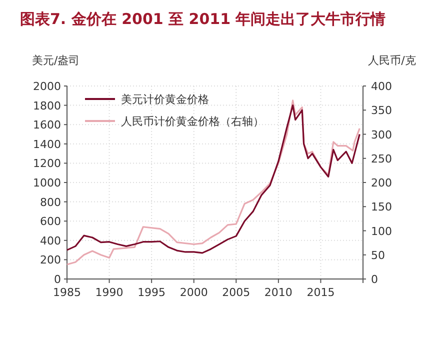  Describe the element at coordinates (47, 183) in the screenshot. I see `y-tick-label: 1000` at that location.